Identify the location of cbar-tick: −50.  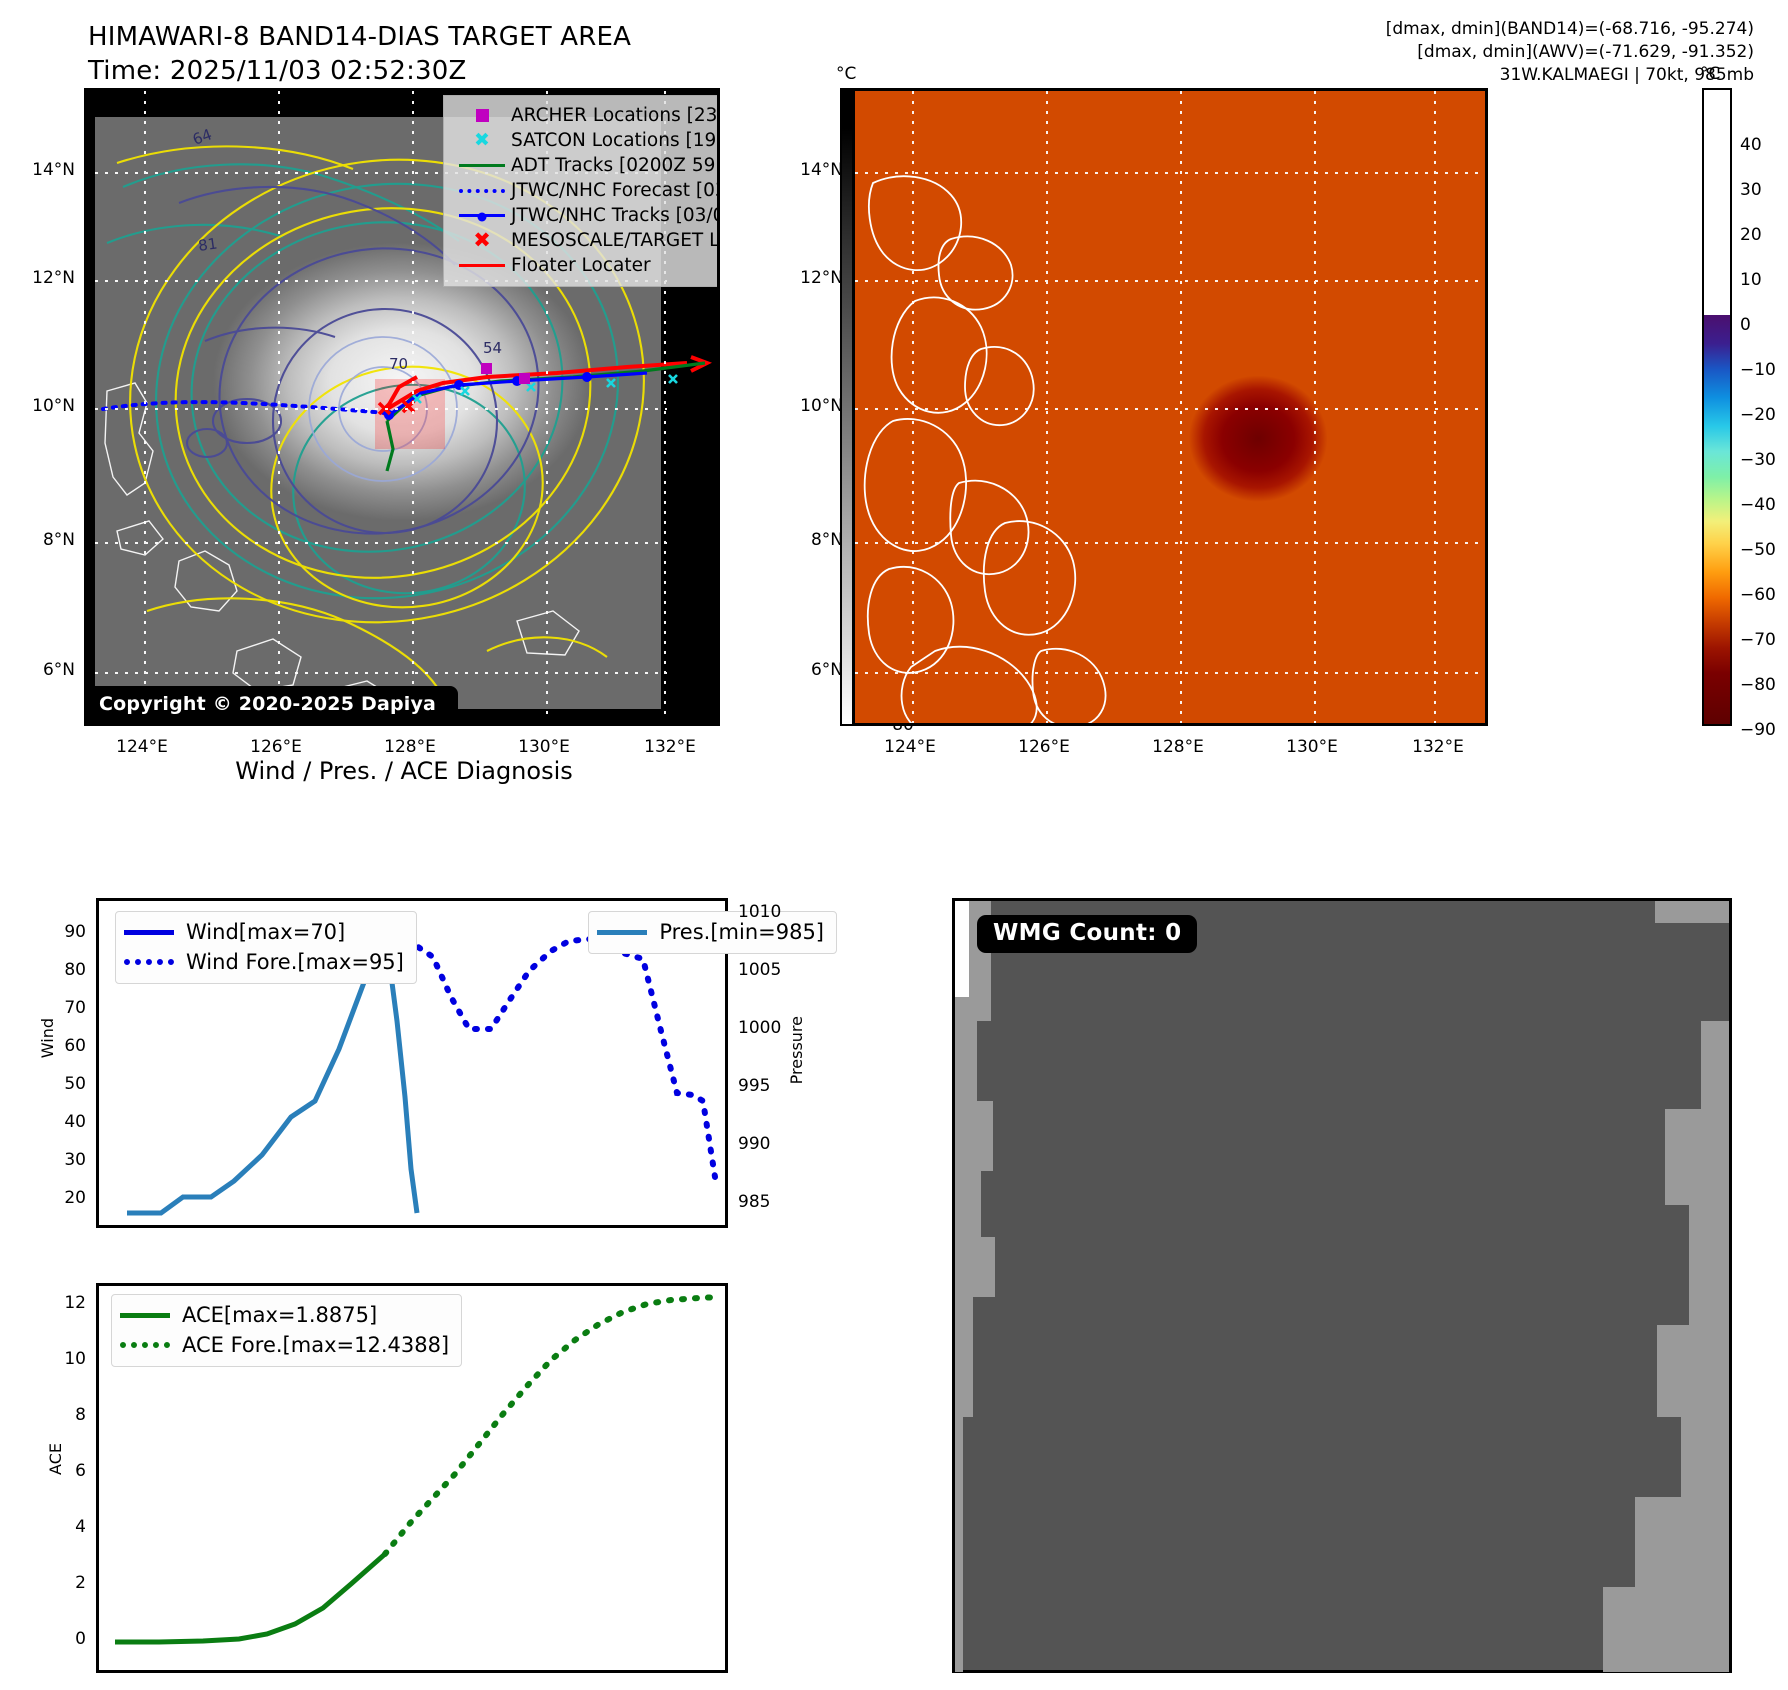
(1758, 550).